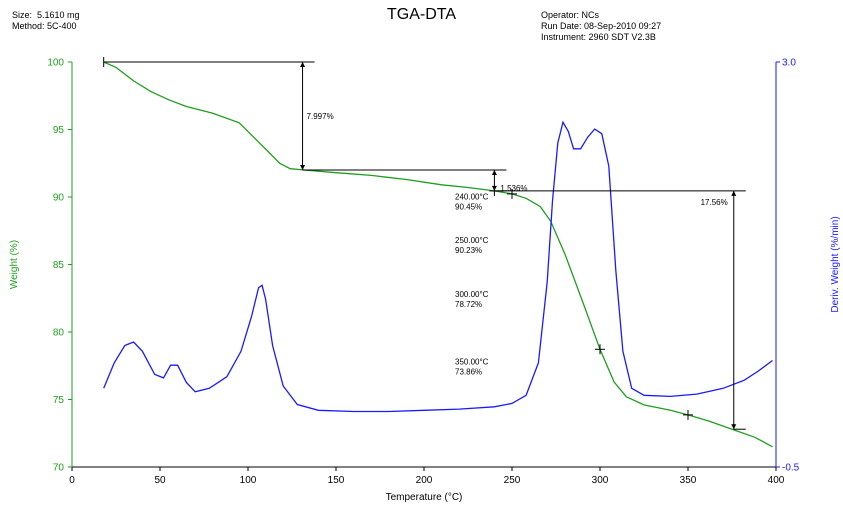 The width and height of the screenshot is (843, 506). Describe the element at coordinates (72, 480) in the screenshot. I see `x-tick-label: 0` at that location.